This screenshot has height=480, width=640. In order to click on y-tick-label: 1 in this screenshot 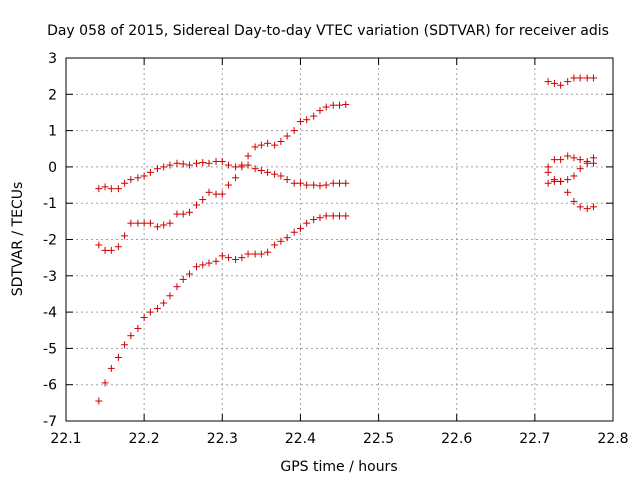, I will do `click(52, 132)`.